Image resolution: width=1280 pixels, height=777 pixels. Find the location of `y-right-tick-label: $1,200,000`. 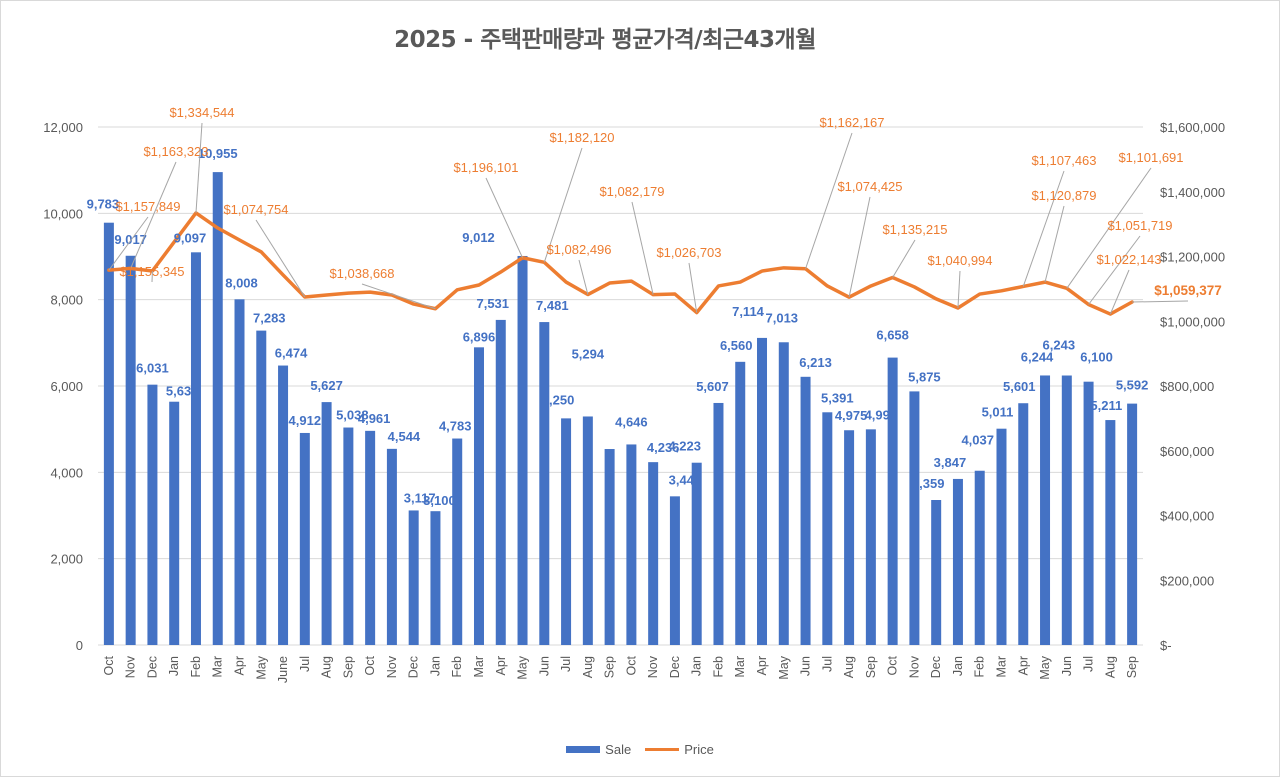

y-right-tick-label: $1,200,000 is located at coordinates (1192, 257).